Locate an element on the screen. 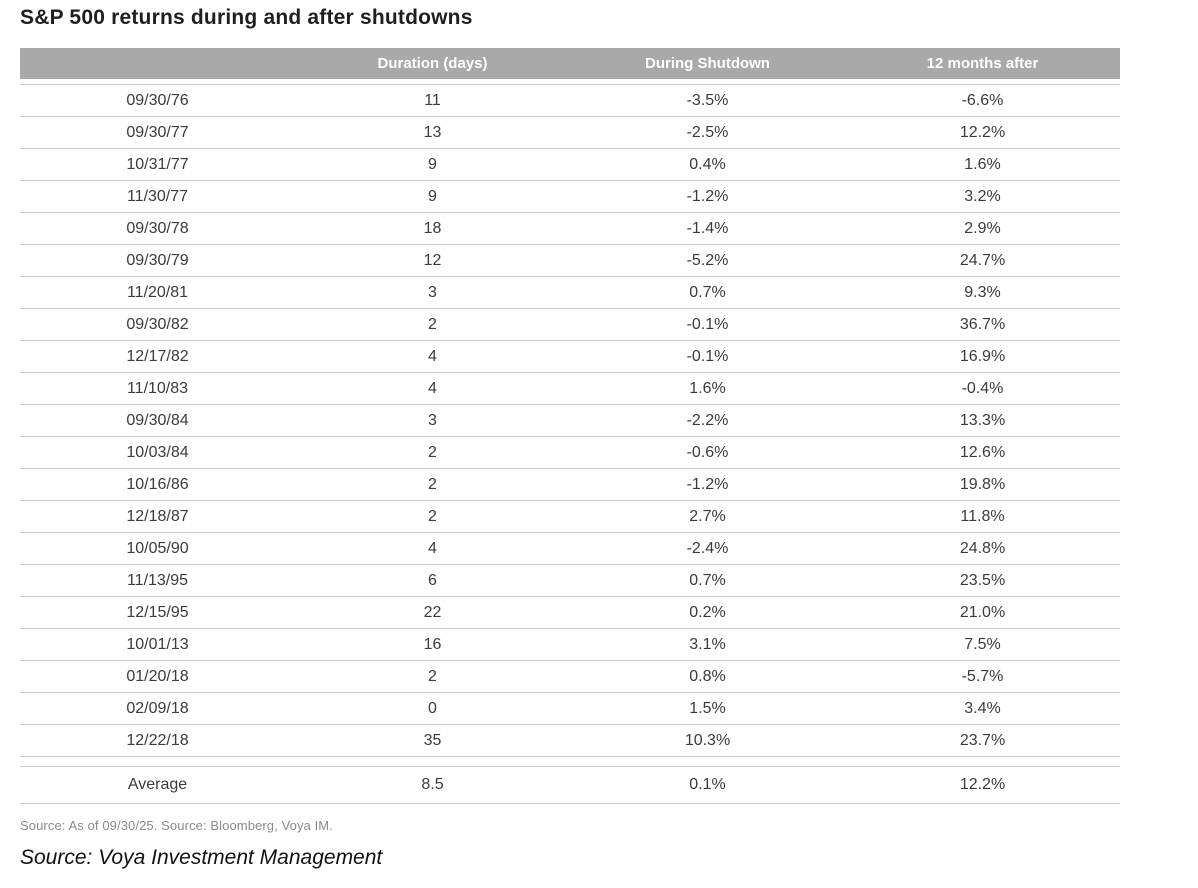  cell-after: 3.2% is located at coordinates (982, 196).